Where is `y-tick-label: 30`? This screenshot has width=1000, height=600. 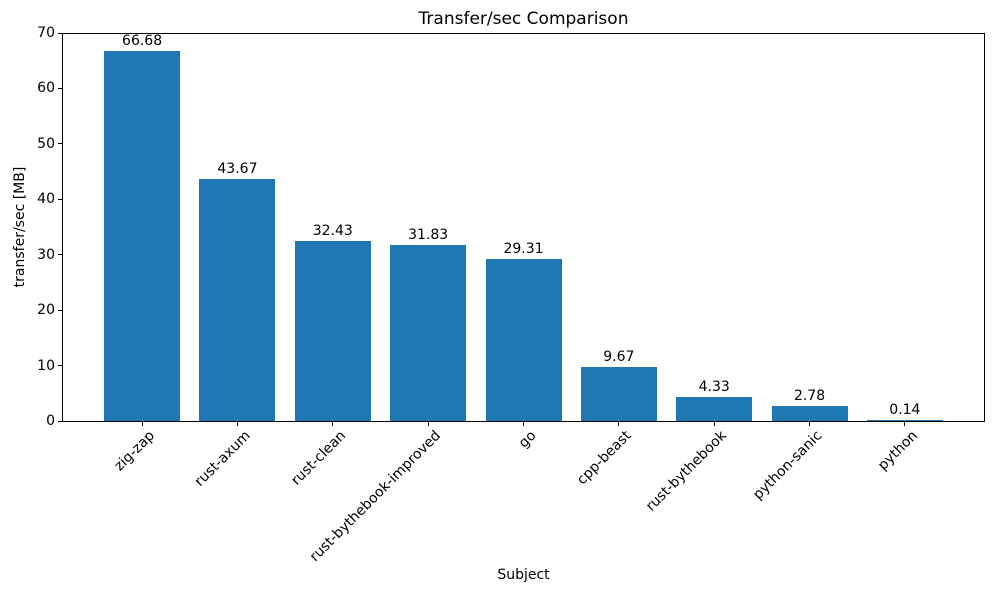 y-tick-label: 30 is located at coordinates (46, 254).